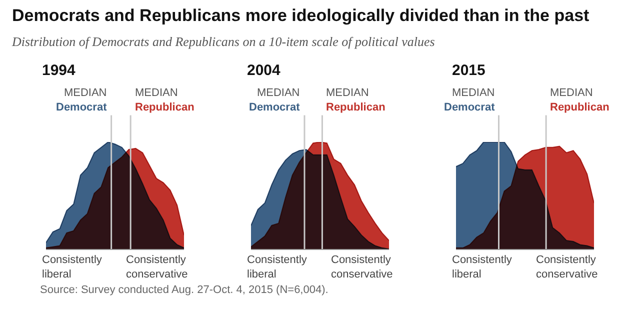  What do you see at coordinates (469, 71) in the screenshot?
I see `chart-title: 2015` at bounding box center [469, 71].